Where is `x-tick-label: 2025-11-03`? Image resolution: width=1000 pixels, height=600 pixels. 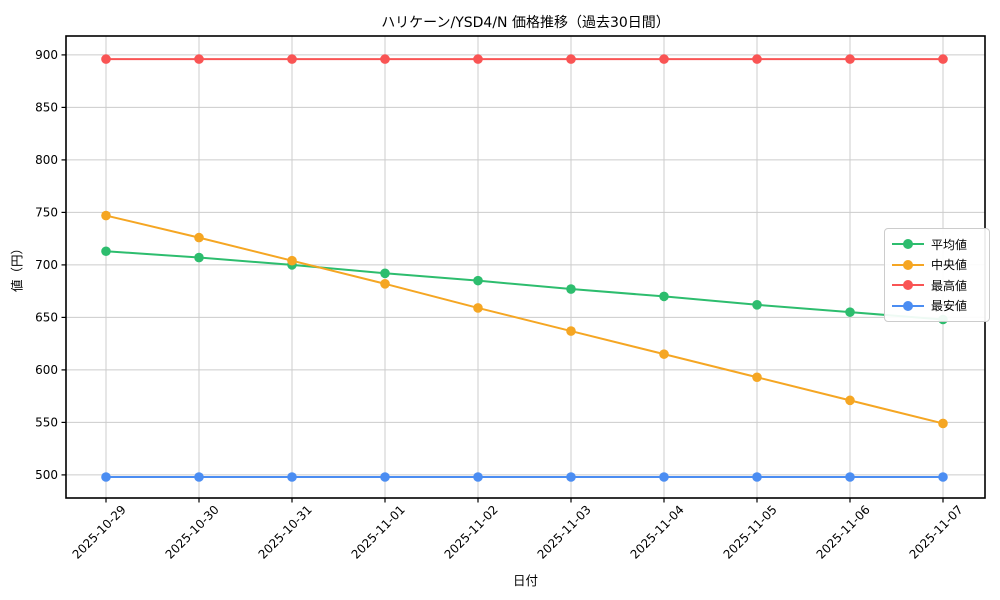 x-tick-label: 2025-11-03 is located at coordinates (564, 532).